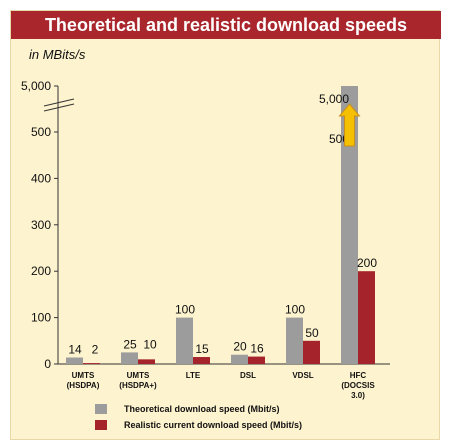 Image resolution: width=449 pixels, height=446 pixels. I want to click on x-tick-label: HFC, so click(358, 375).